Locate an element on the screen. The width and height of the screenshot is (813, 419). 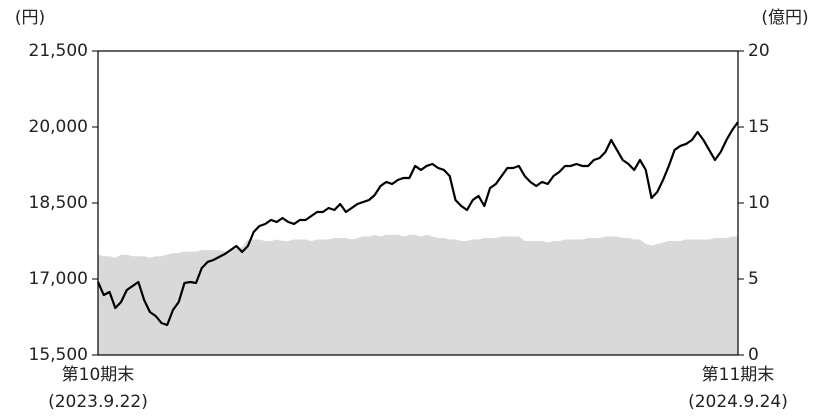
y-tick-label: 20,000 is located at coordinates (58, 127).